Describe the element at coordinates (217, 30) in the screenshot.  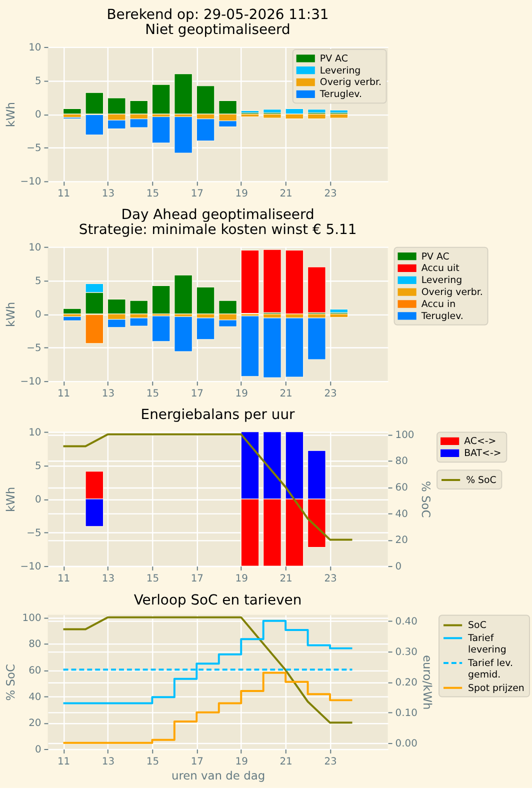
I see `chart-subtitle: Niet geoptimaliseerd` at that location.